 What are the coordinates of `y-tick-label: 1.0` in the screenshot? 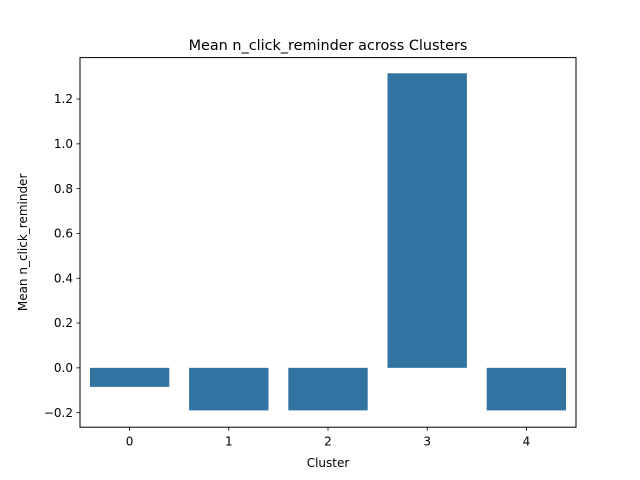 It's located at (63, 144).